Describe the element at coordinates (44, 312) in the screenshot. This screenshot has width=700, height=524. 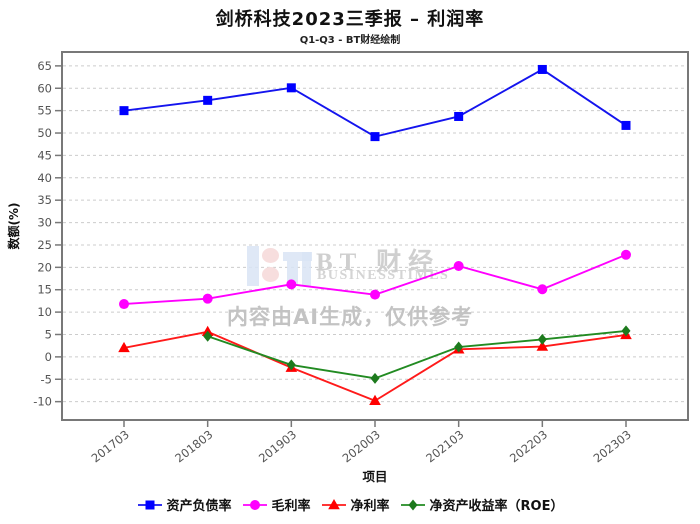
I see `y-tick-label: 10` at that location.